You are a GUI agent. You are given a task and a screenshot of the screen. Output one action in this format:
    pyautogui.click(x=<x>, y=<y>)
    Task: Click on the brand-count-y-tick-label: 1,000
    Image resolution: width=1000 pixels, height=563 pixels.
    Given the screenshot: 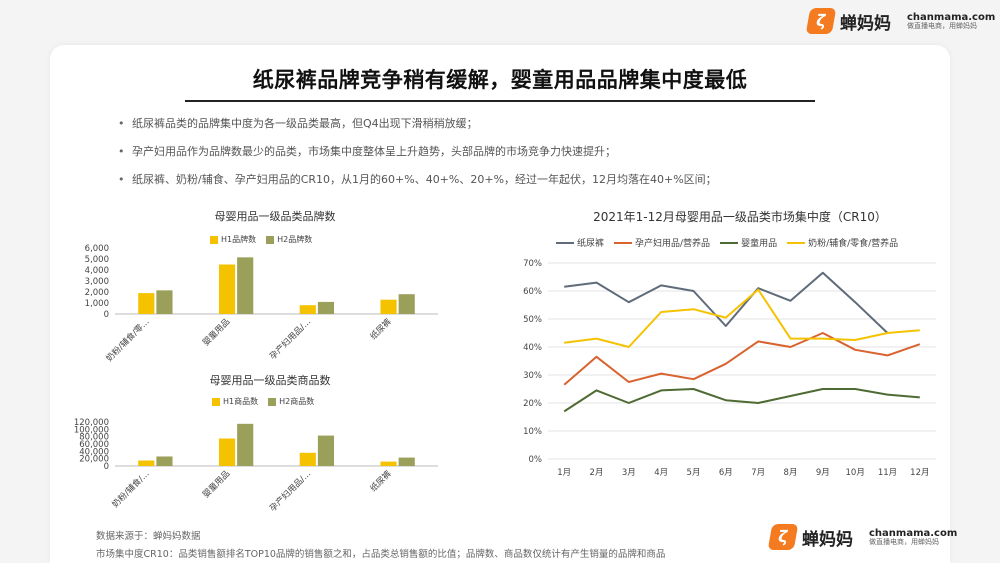 What is the action you would take?
    pyautogui.click(x=97, y=304)
    